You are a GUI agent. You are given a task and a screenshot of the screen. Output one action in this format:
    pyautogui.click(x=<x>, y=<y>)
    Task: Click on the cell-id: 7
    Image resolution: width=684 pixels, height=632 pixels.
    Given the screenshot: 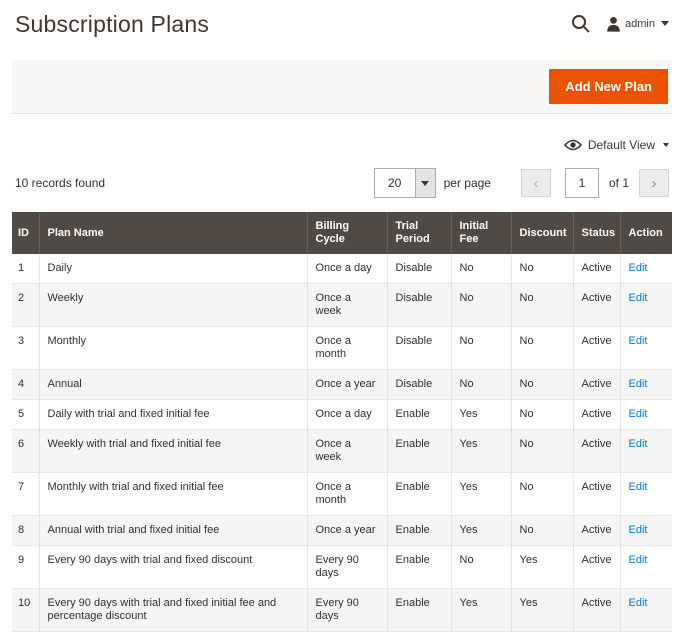 What is the action you would take?
    pyautogui.click(x=25, y=494)
    